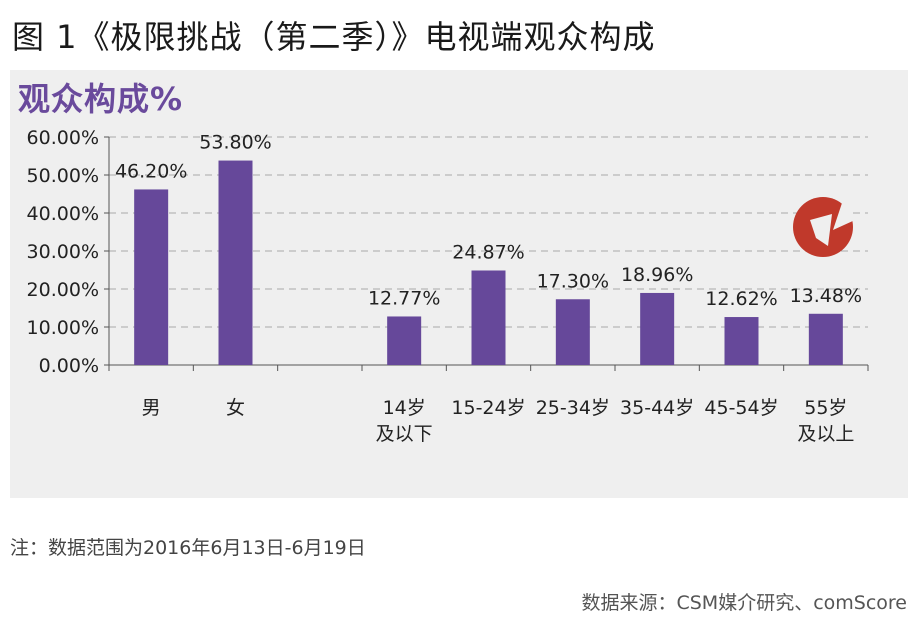 The width and height of the screenshot is (919, 624). I want to click on chart-title: 观众构成%, so click(101, 99).